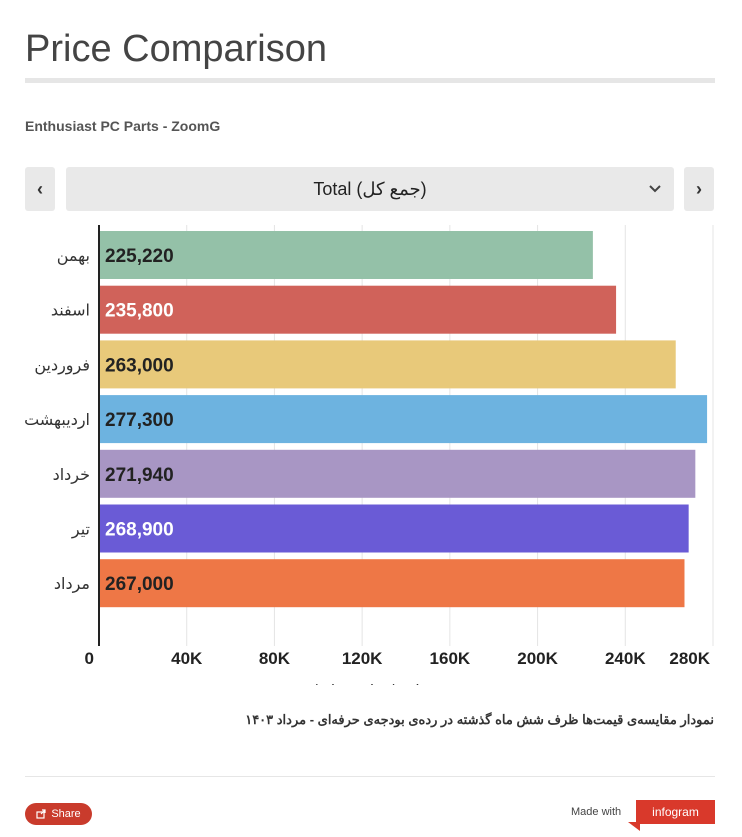 The height and width of the screenshot is (837, 742). What do you see at coordinates (139, 475) in the screenshot?
I see `bar-value-label: 271,940` at bounding box center [139, 475].